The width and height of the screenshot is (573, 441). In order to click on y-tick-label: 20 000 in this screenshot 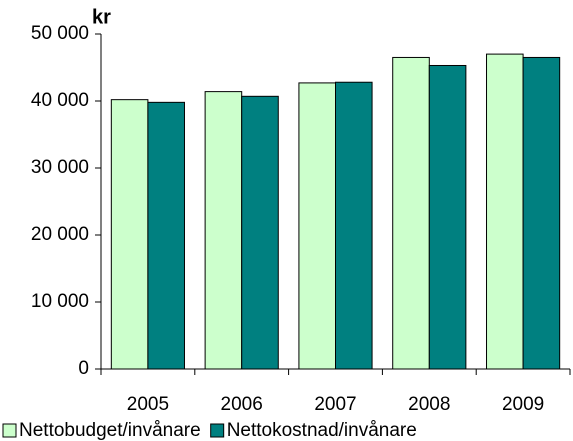, I will do `click(60, 234)`.